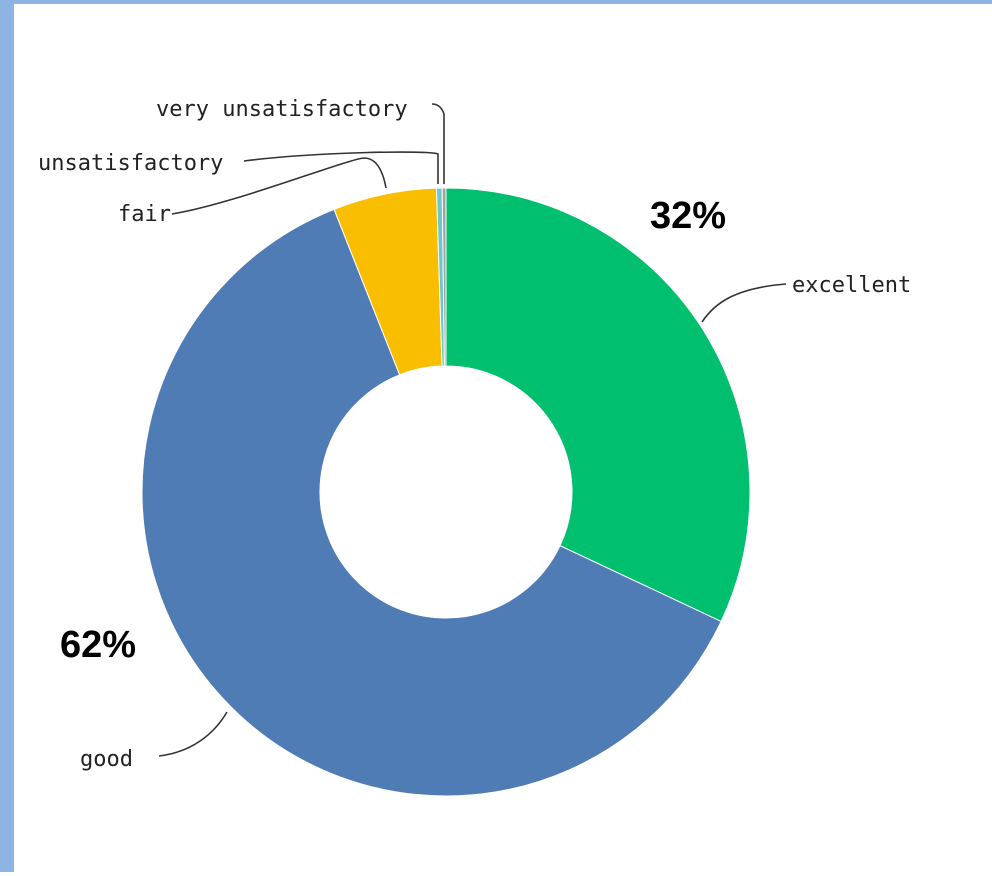 Image resolution: width=992 pixels, height=876 pixels. Describe the element at coordinates (444, 277) in the screenshot. I see `slice-very-unsatisfactory` at that location.